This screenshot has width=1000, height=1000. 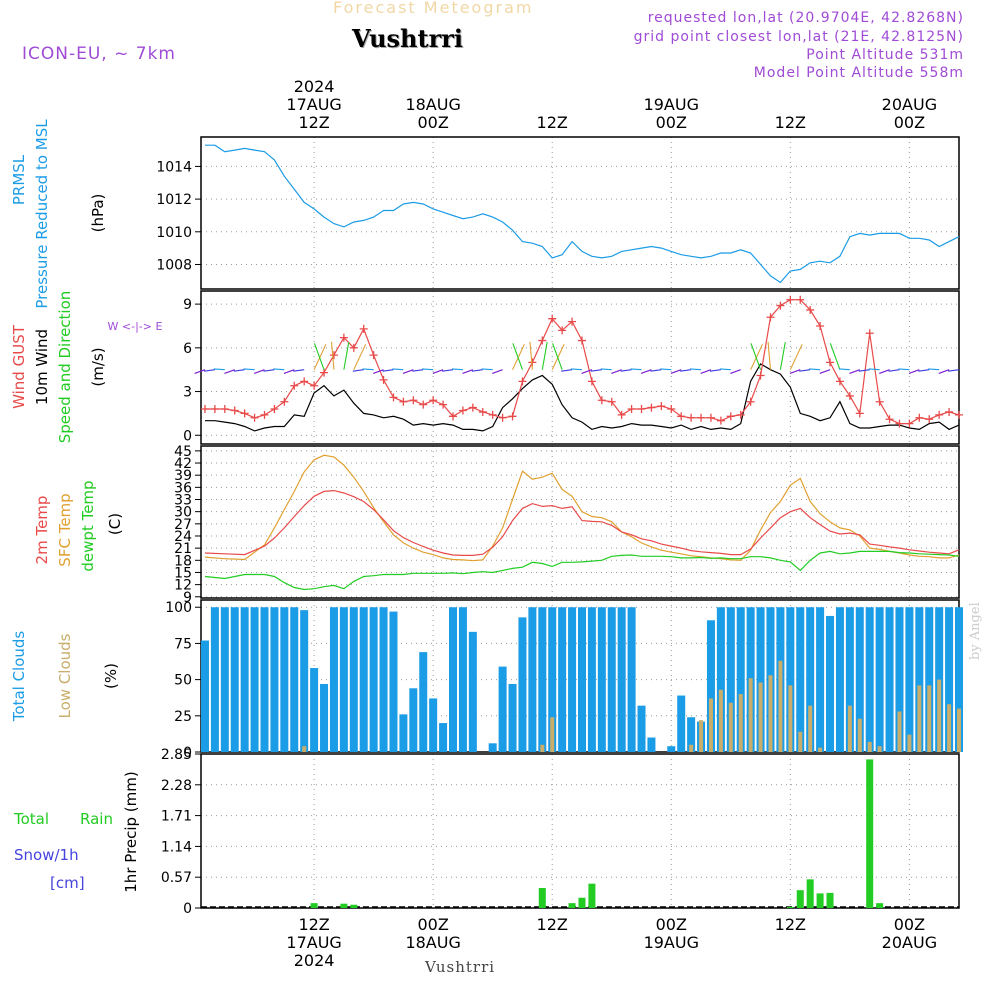 What do you see at coordinates (805, 18) in the screenshot?
I see `requested-coords: requested lon,lat (20.9704E, 42.8268N)` at bounding box center [805, 18].